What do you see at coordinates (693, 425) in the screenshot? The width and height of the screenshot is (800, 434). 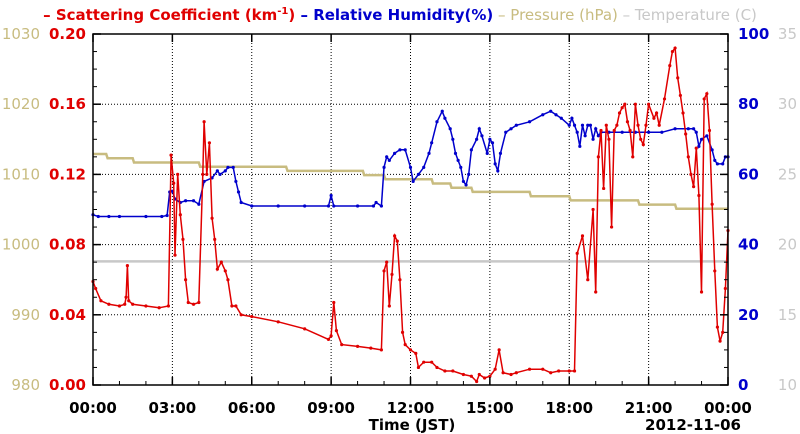 I see `date-label: 2012-11-06` at bounding box center [693, 425].